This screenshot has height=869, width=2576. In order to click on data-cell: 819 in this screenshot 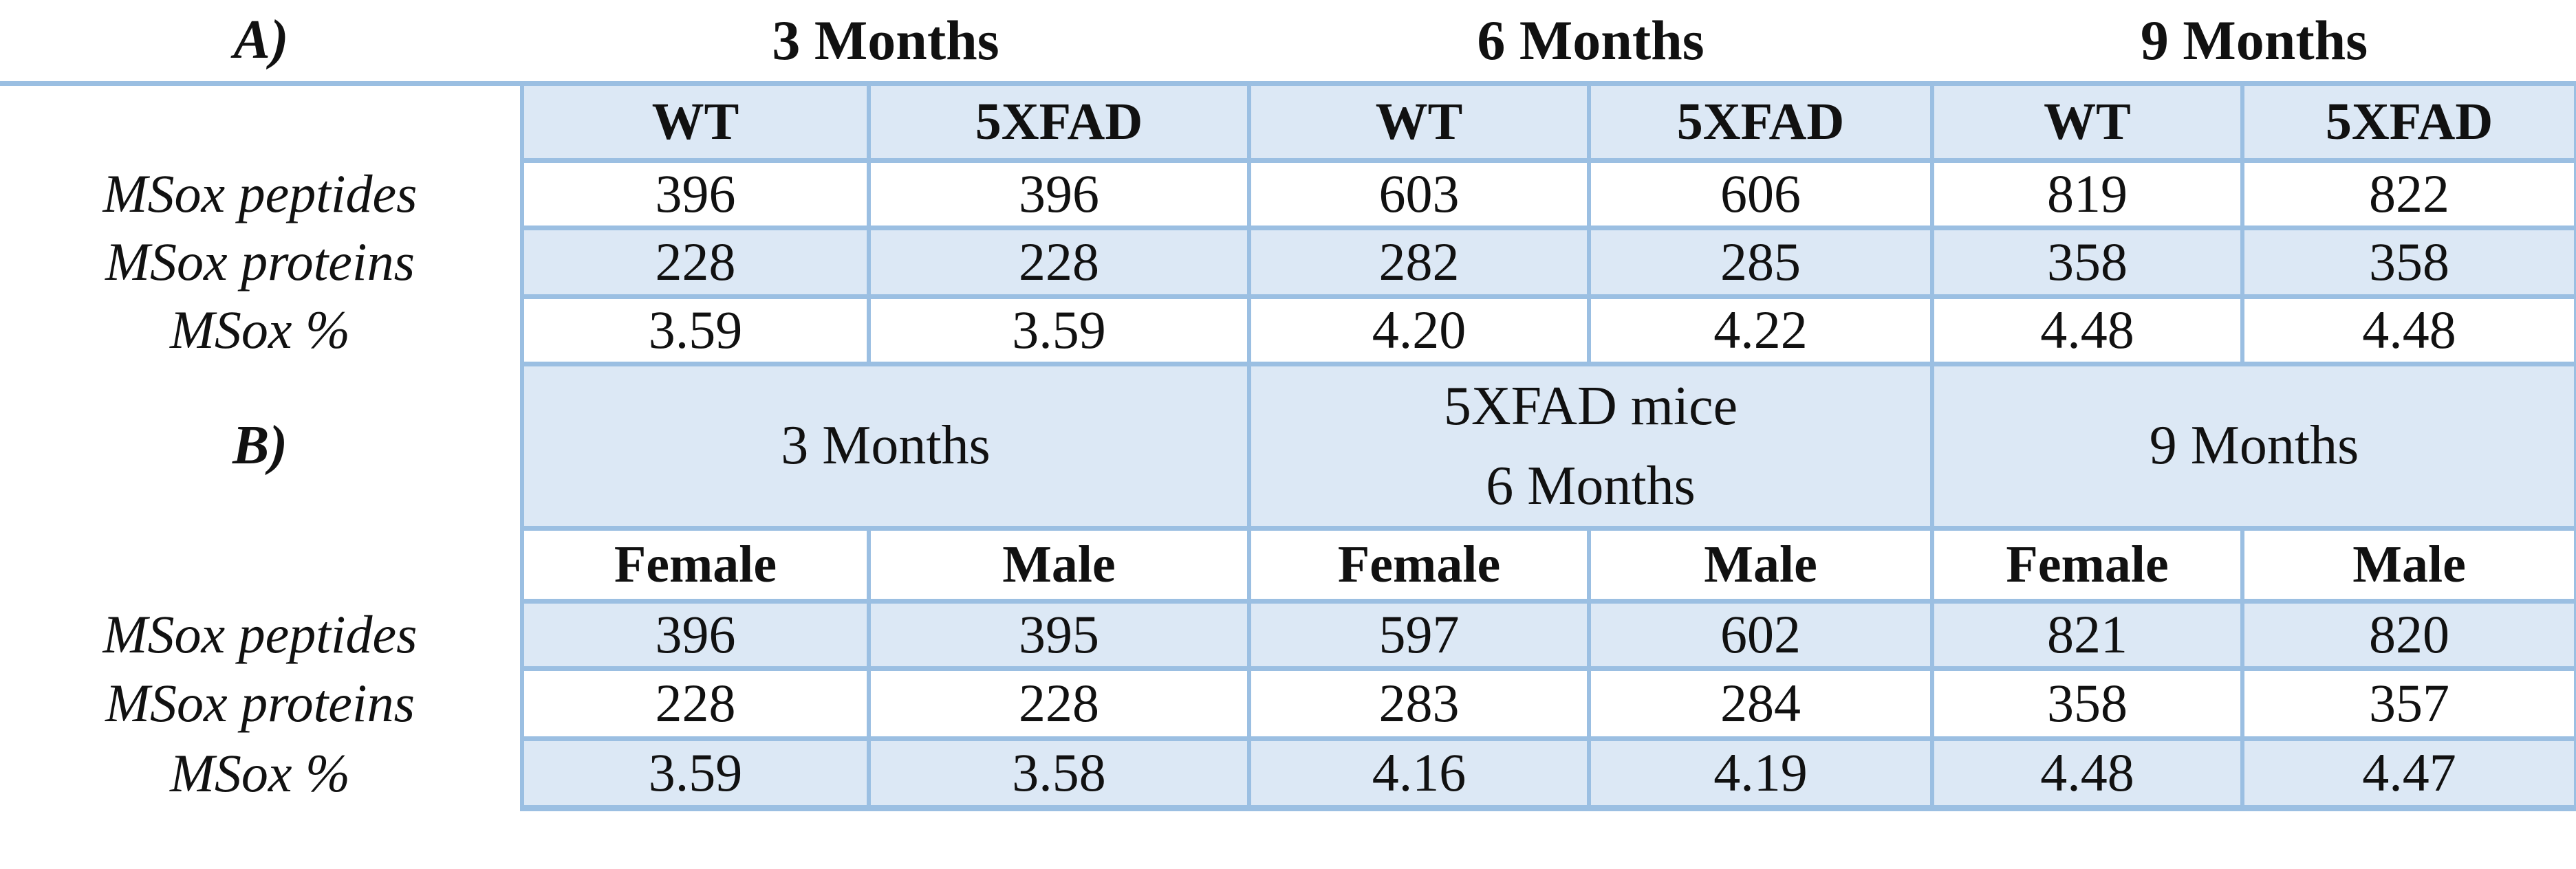, I will do `click(2087, 193)`.